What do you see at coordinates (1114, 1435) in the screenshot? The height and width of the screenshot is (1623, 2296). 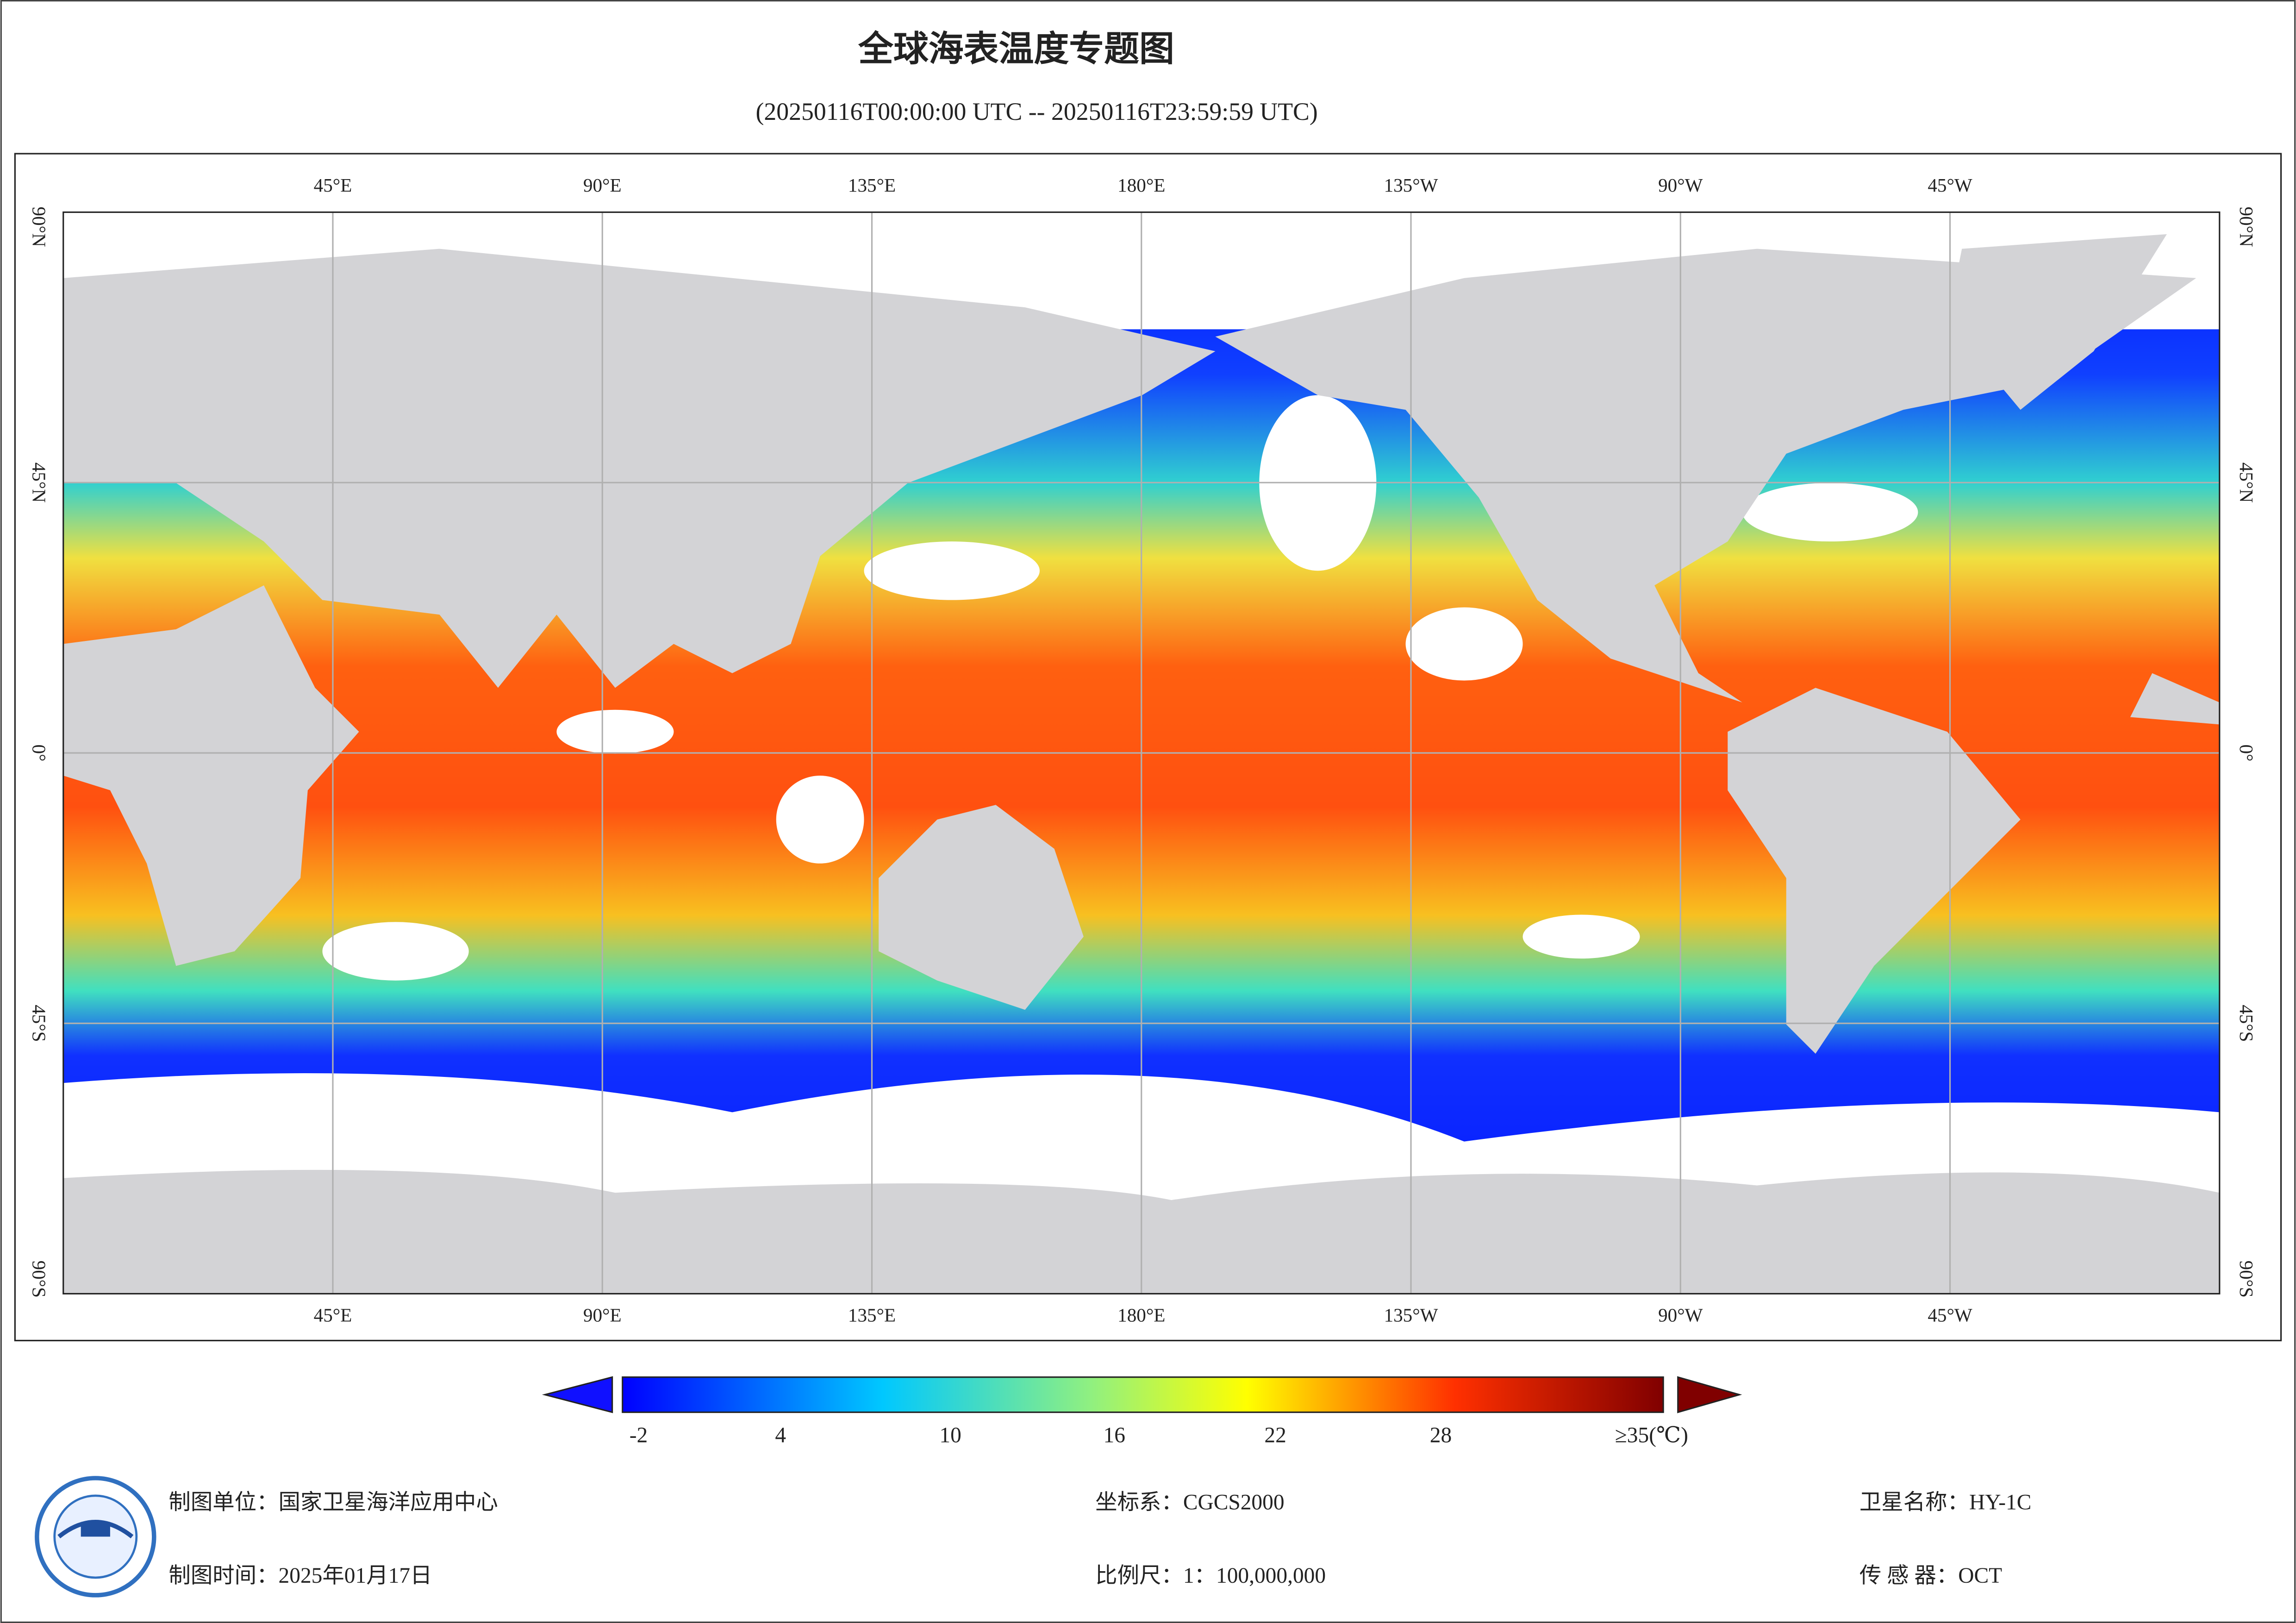 I see `colorbar-label: 16` at bounding box center [1114, 1435].